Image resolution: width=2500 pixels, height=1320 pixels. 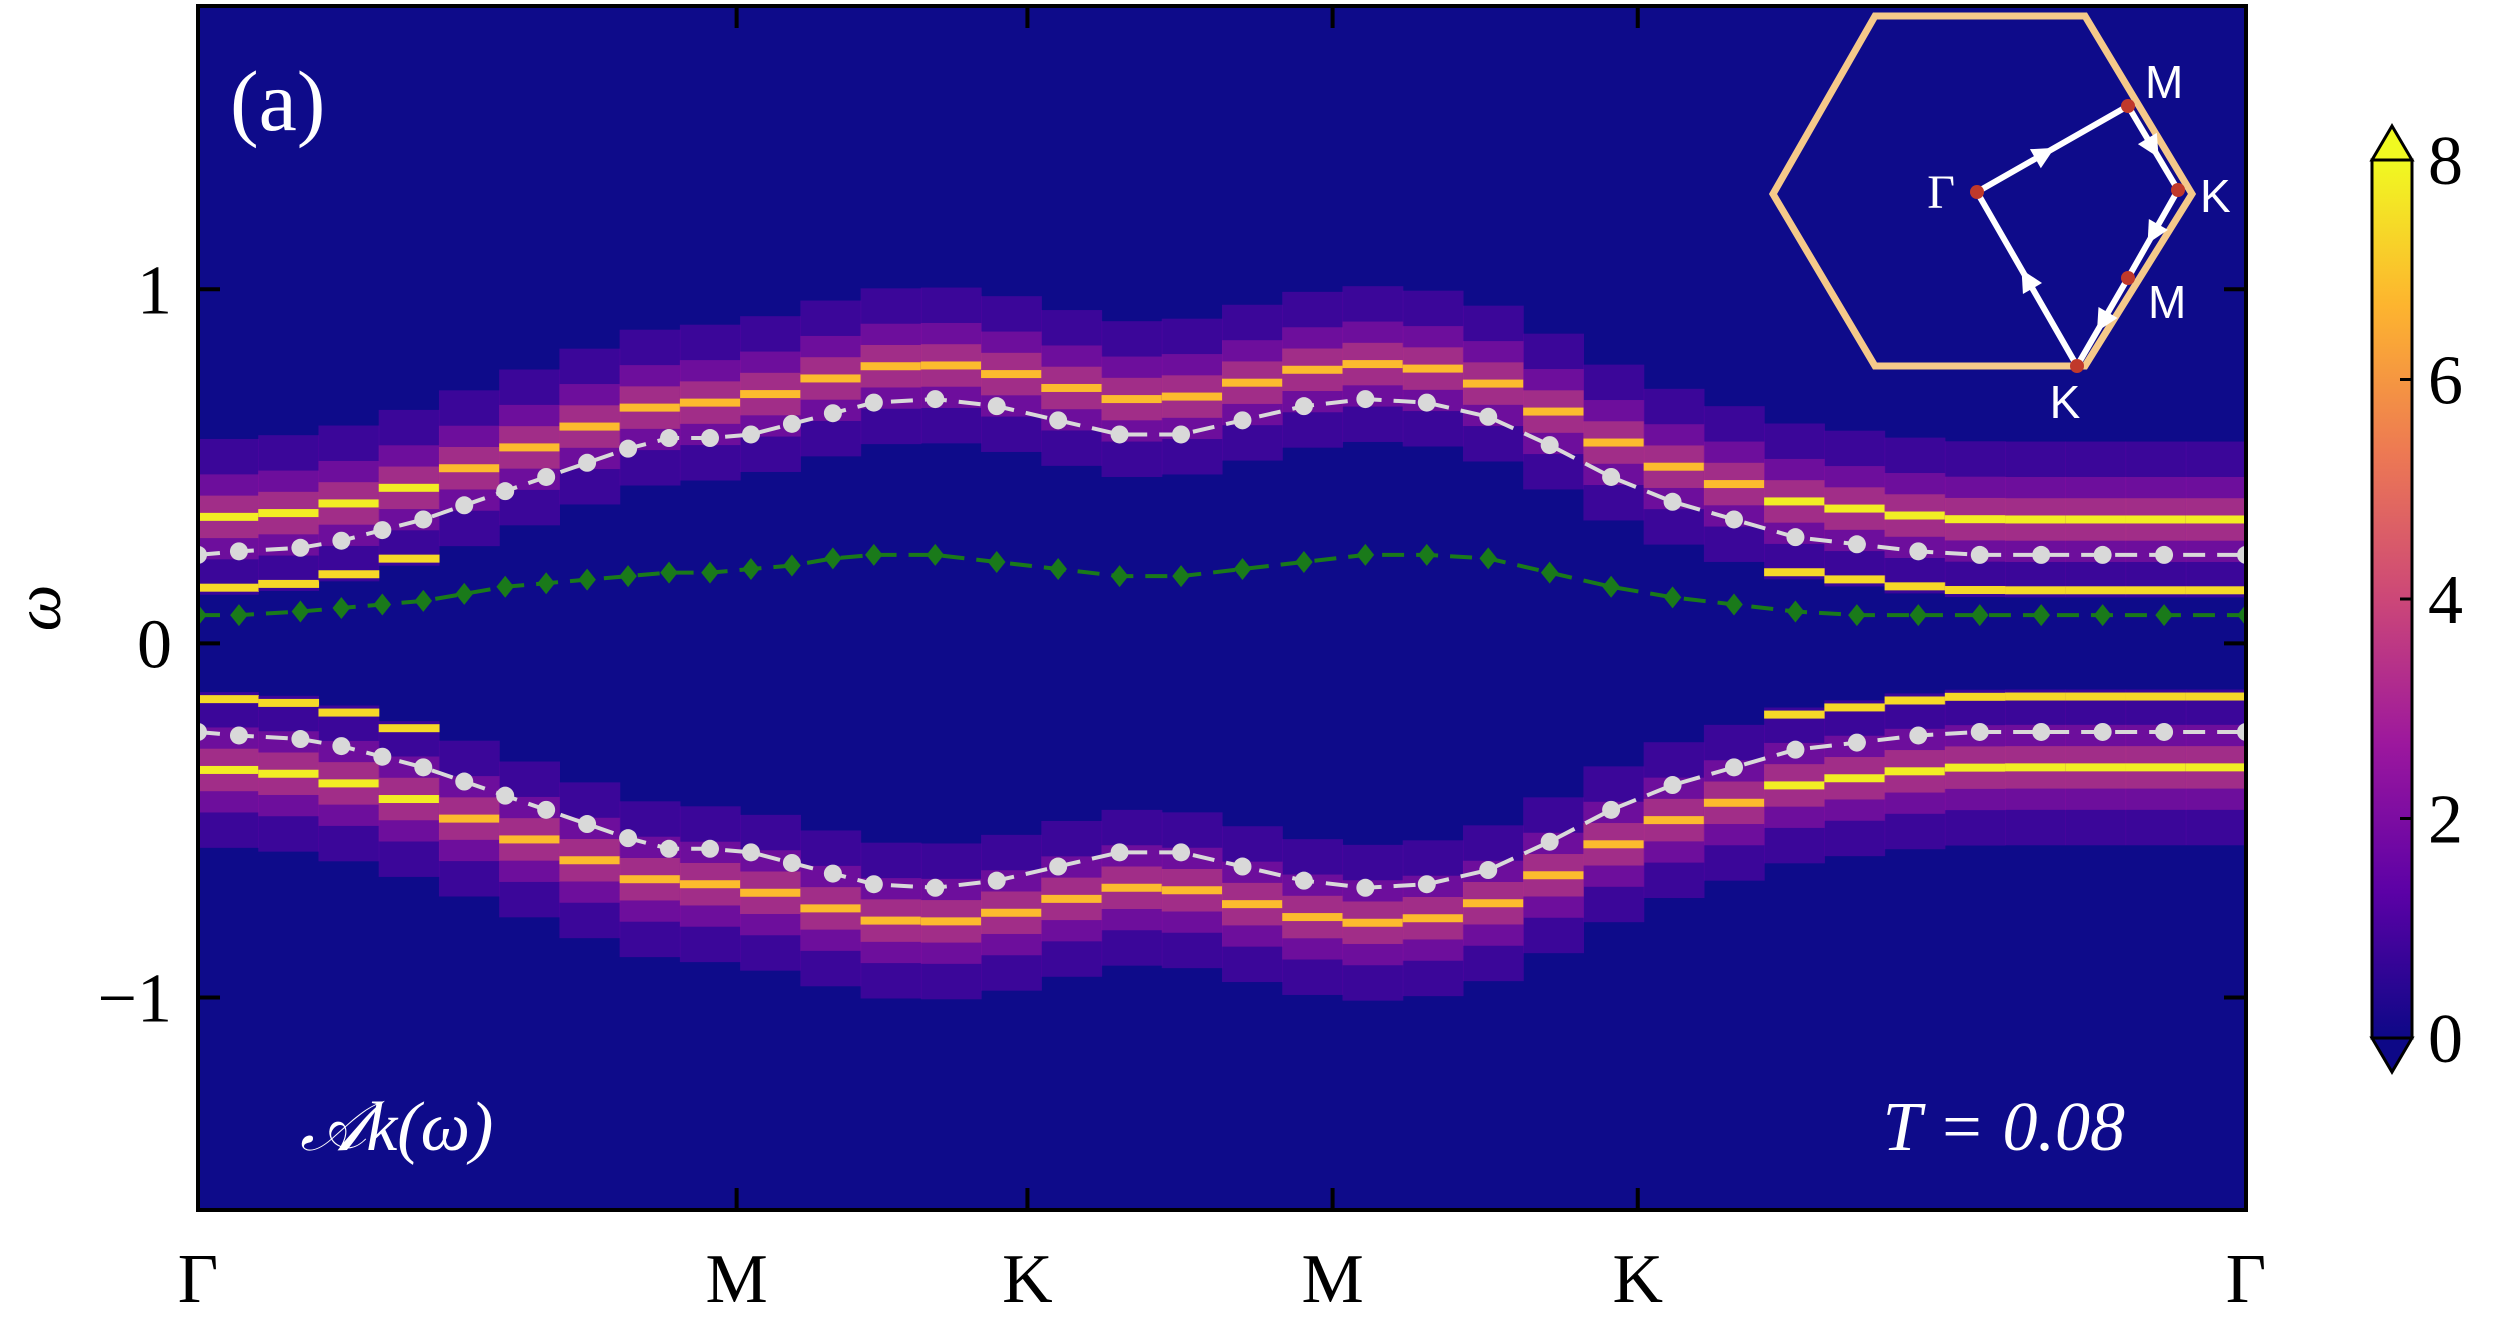 I want to click on brillouin-zone-inset: Γ M K M K, so click(x=1999, y=220).